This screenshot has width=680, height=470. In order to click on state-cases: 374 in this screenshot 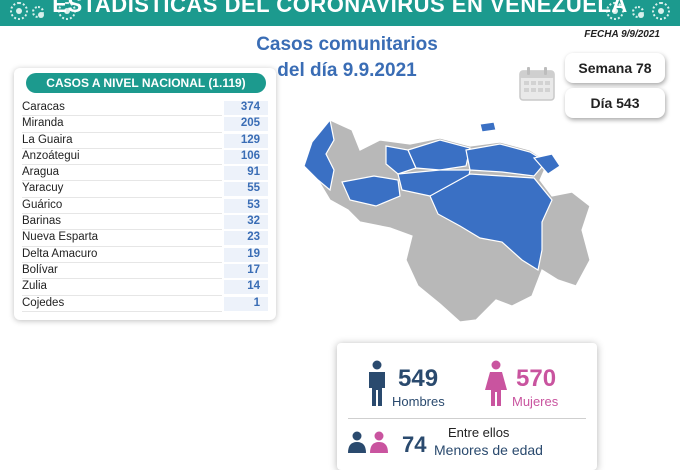, I will do `click(246, 108)`.